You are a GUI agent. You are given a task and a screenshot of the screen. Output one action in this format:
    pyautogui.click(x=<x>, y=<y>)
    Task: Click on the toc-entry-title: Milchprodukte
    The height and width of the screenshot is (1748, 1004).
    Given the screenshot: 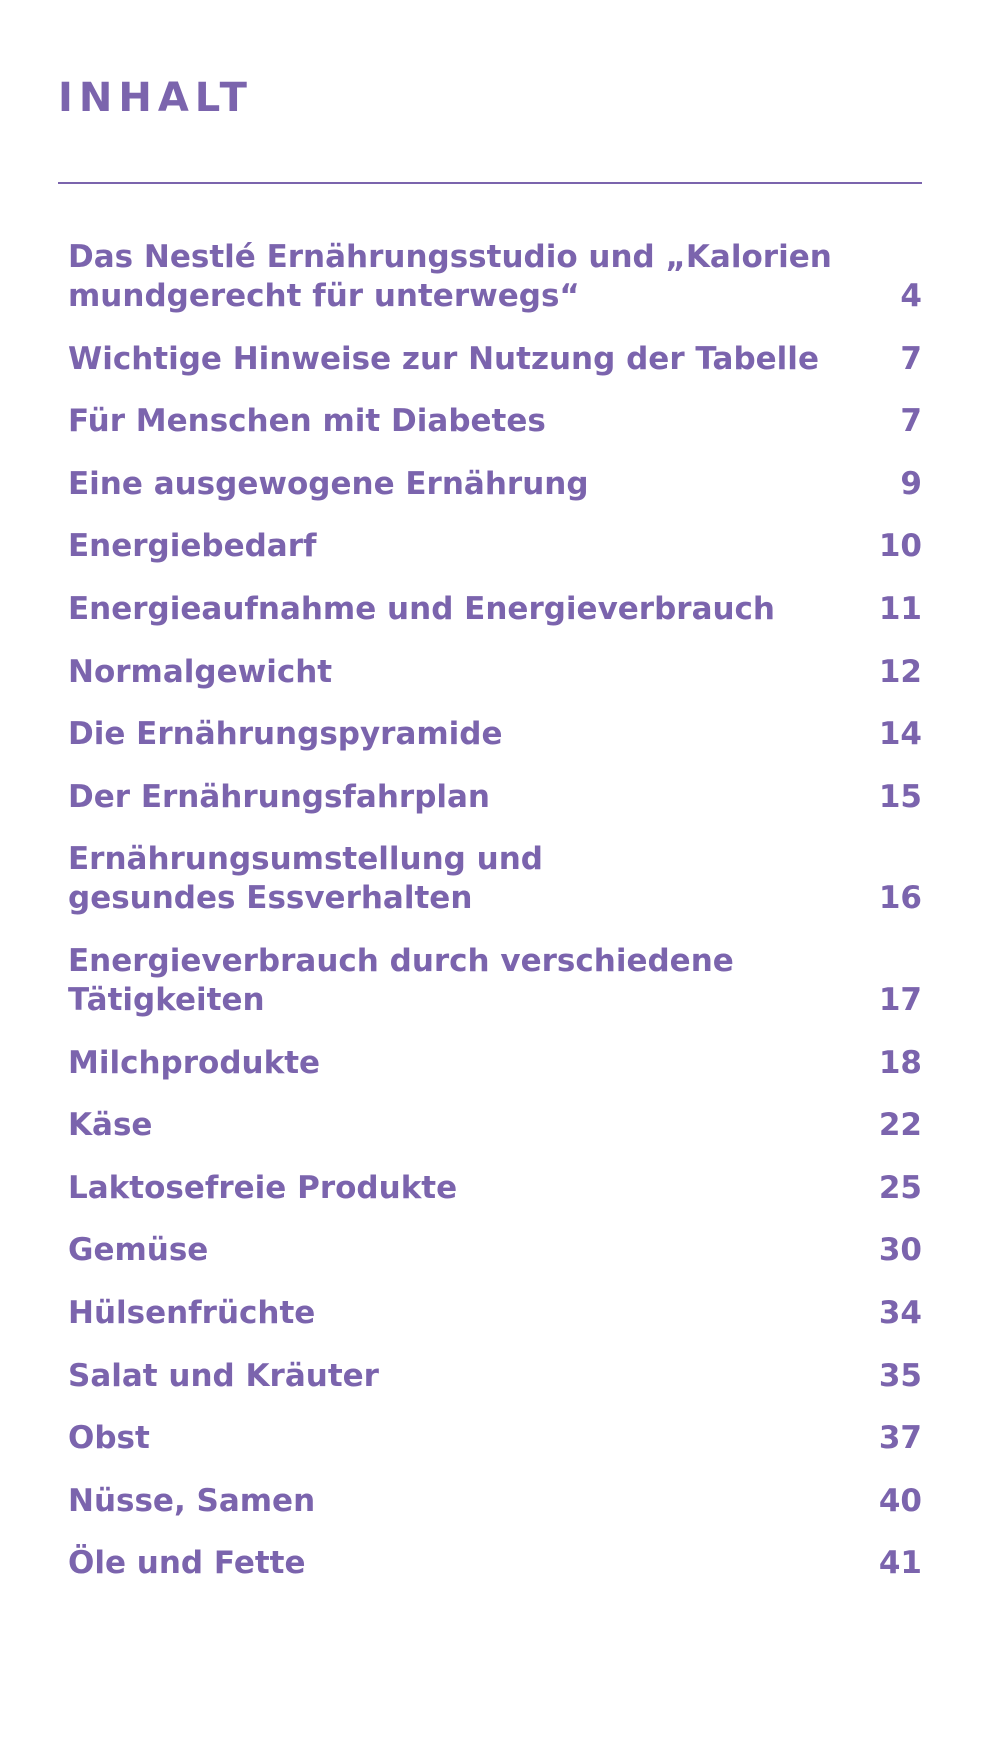 What is the action you would take?
    pyautogui.click(x=465, y=1063)
    